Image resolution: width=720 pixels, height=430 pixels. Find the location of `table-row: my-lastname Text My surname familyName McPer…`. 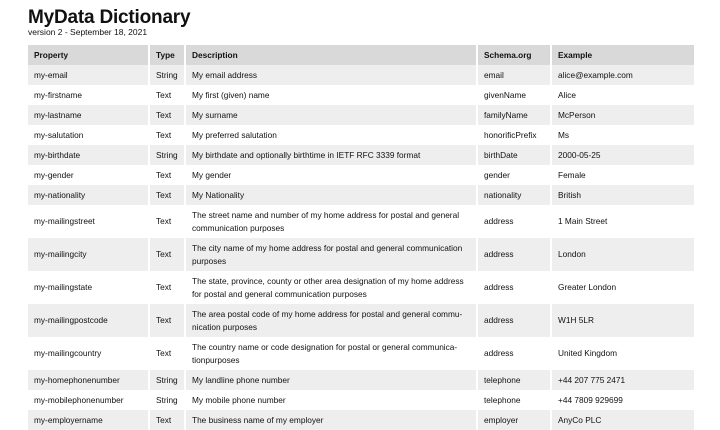

table-row: my-lastname Text My surname familyName McPer… is located at coordinates (361, 115).